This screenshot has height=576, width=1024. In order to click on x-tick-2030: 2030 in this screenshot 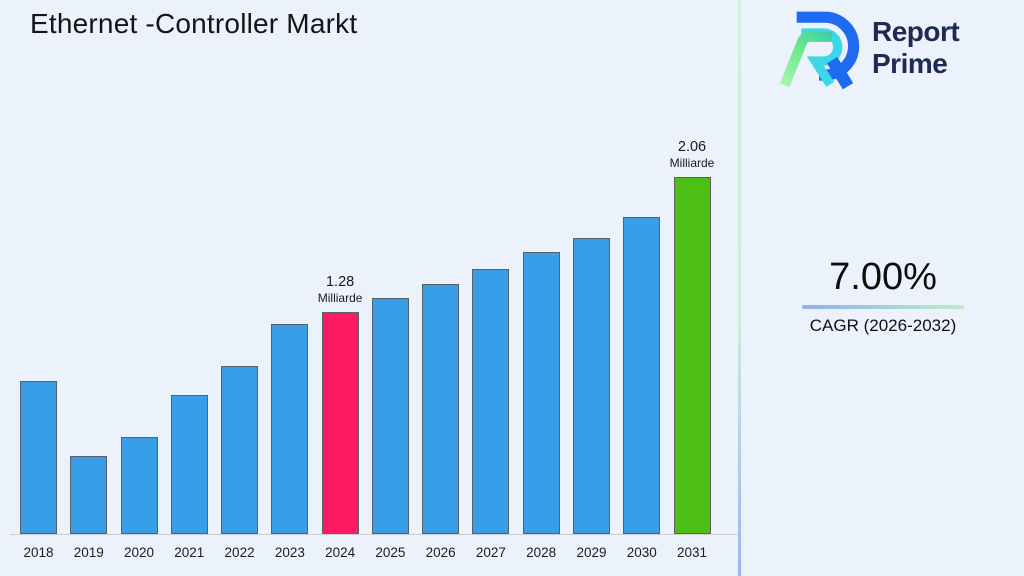, I will do `click(641, 552)`.